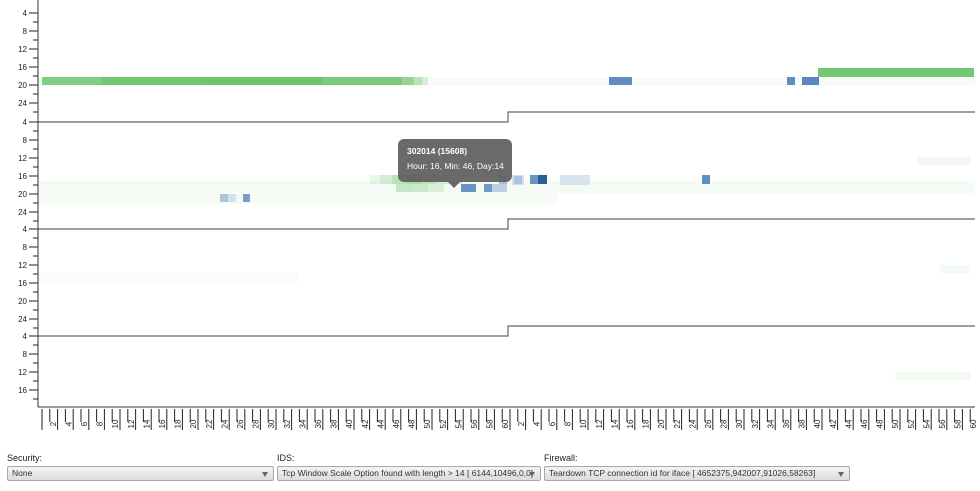  I want to click on x-tick-label: 36, so click(786, 423).